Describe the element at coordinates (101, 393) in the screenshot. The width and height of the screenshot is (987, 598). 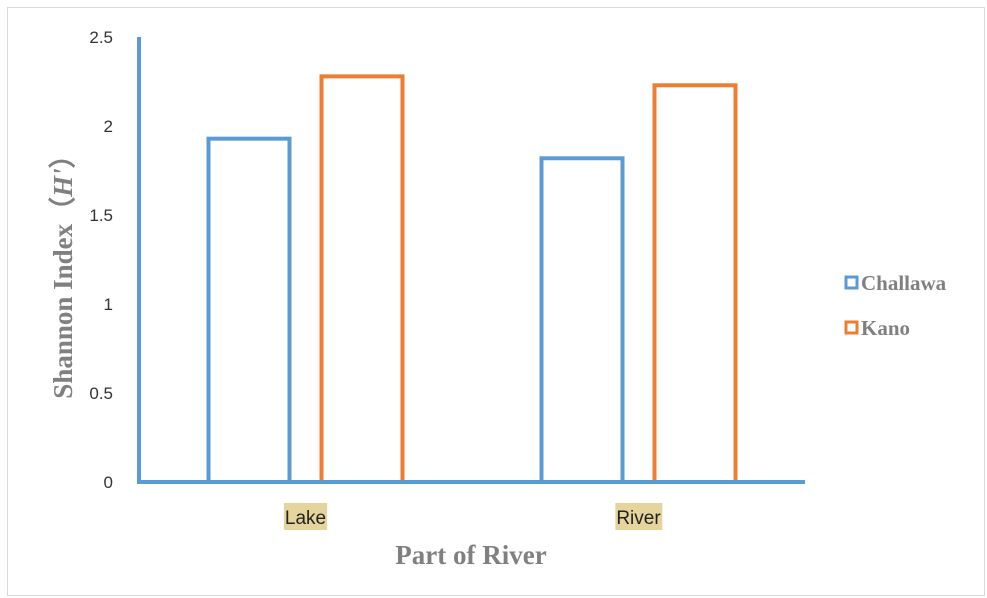
I see `y-tick-label: 0.5` at that location.